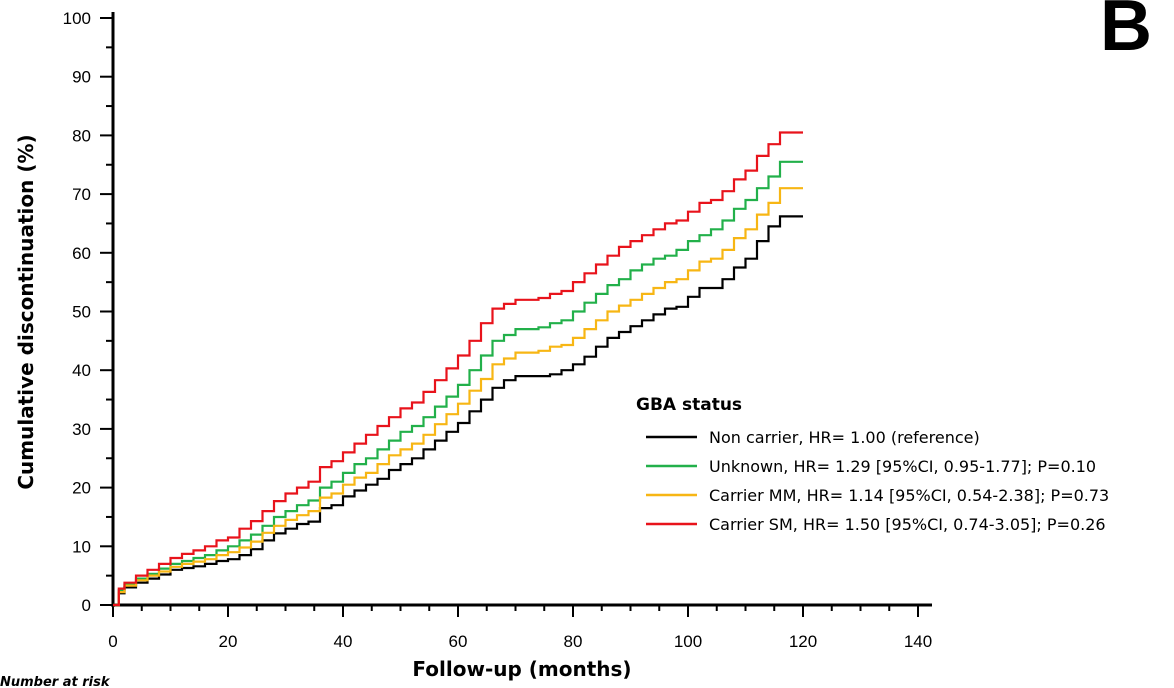  What do you see at coordinates (844, 437) in the screenshot?
I see `legend-entry-0: Non carrier, HR= 1.00 (reference)` at bounding box center [844, 437].